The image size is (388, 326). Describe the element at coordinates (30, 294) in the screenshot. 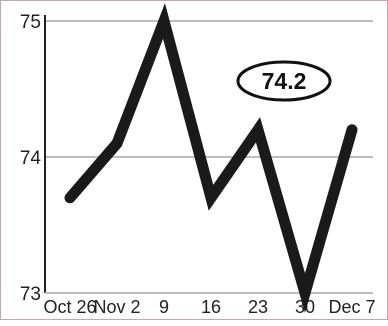

I see `y-tick-label: 73` at that location.